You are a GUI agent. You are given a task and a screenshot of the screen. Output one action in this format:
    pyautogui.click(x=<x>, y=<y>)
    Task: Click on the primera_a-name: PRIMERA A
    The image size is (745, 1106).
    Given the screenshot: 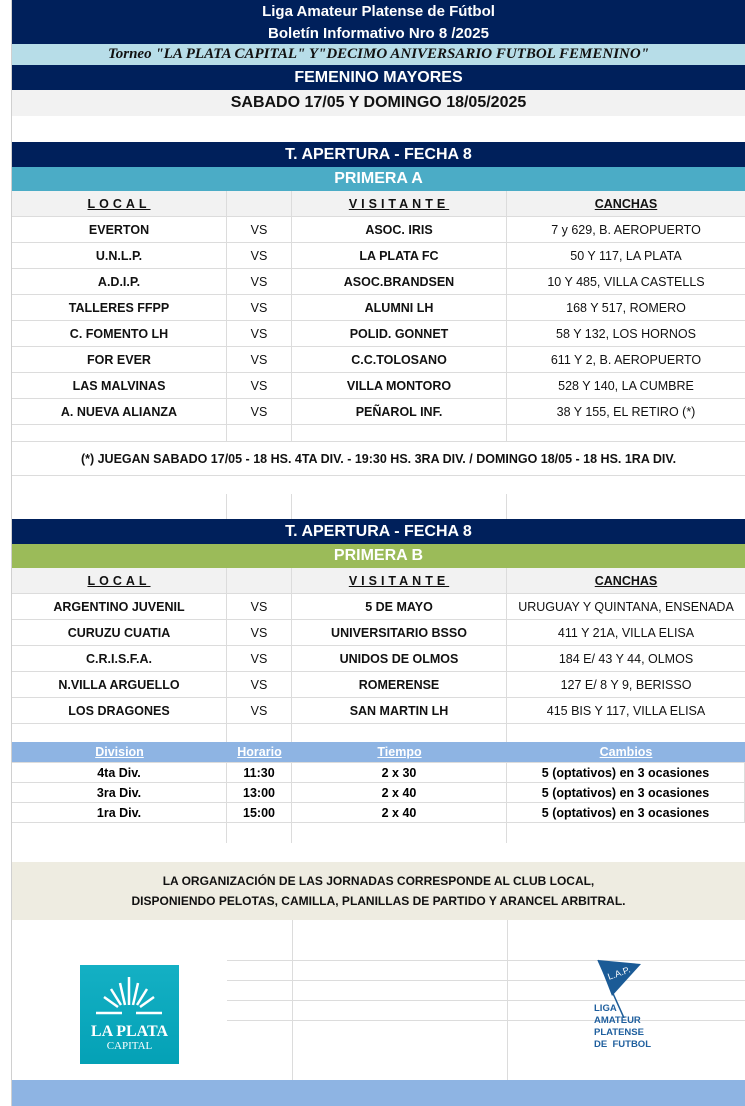 What is the action you would take?
    pyautogui.click(x=378, y=179)
    